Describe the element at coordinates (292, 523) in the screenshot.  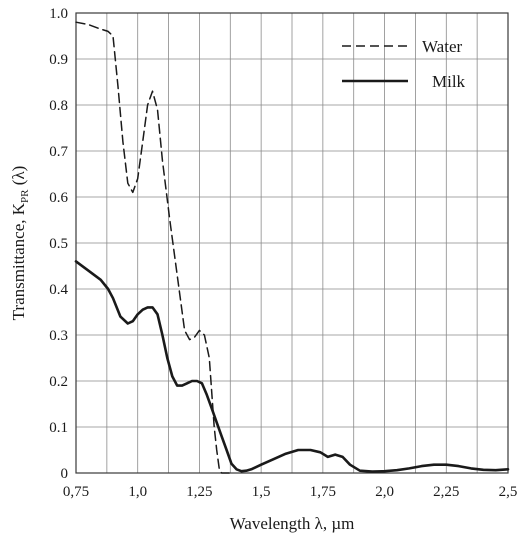
I see `x-axis-label: Wavelength λ, µm` at that location.